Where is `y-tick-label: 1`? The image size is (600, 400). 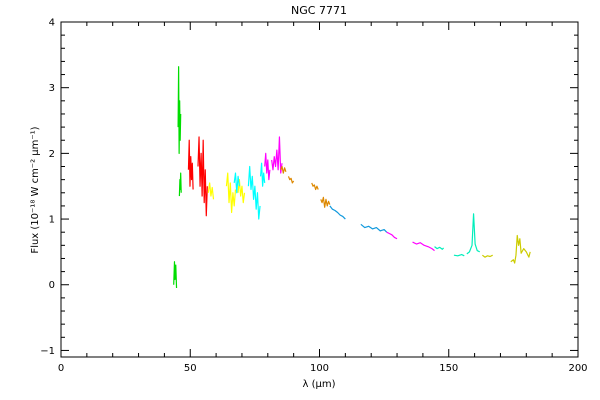 y-tick-label: 1 is located at coordinates (52, 220).